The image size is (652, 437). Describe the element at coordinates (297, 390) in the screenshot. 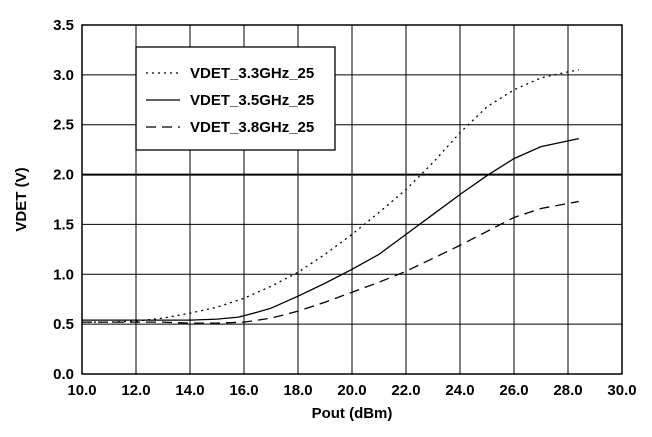

I see `x-tick-label: 18.0` at that location.